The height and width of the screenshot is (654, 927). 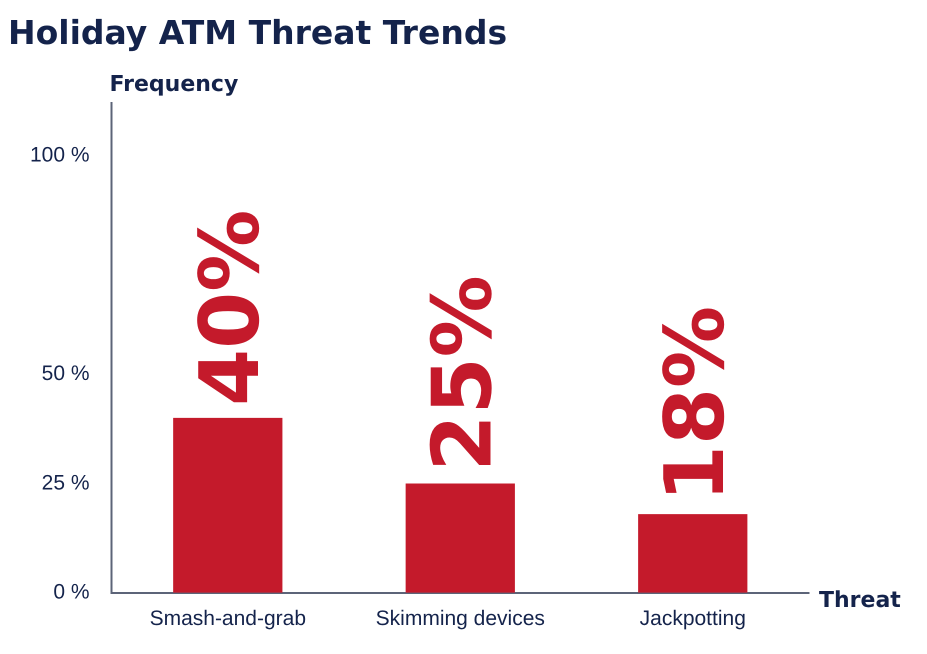 What do you see at coordinates (71, 592) in the screenshot?
I see `y-tick-label: 0 %` at bounding box center [71, 592].